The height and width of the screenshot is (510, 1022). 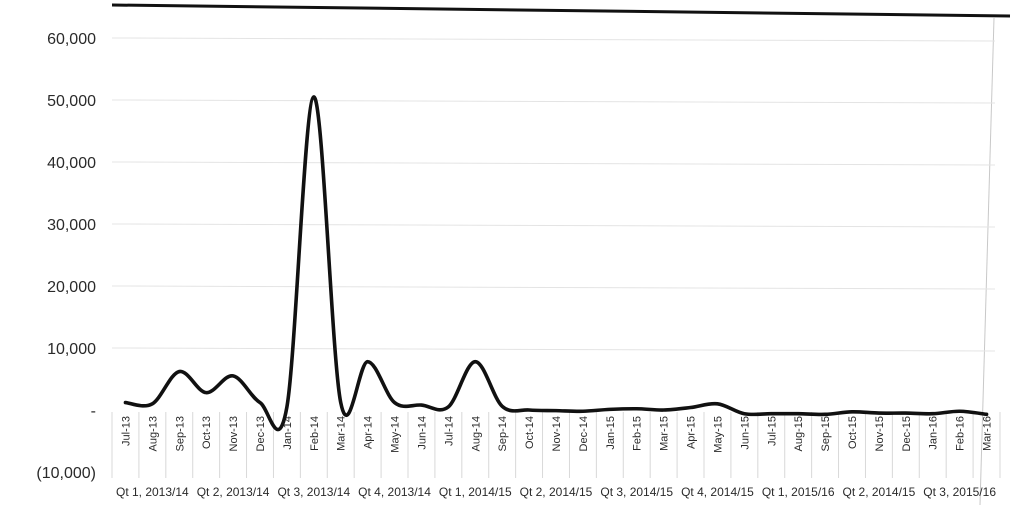 What do you see at coordinates (826, 433) in the screenshot?
I see `x-tick-label: Sep-15` at bounding box center [826, 433].